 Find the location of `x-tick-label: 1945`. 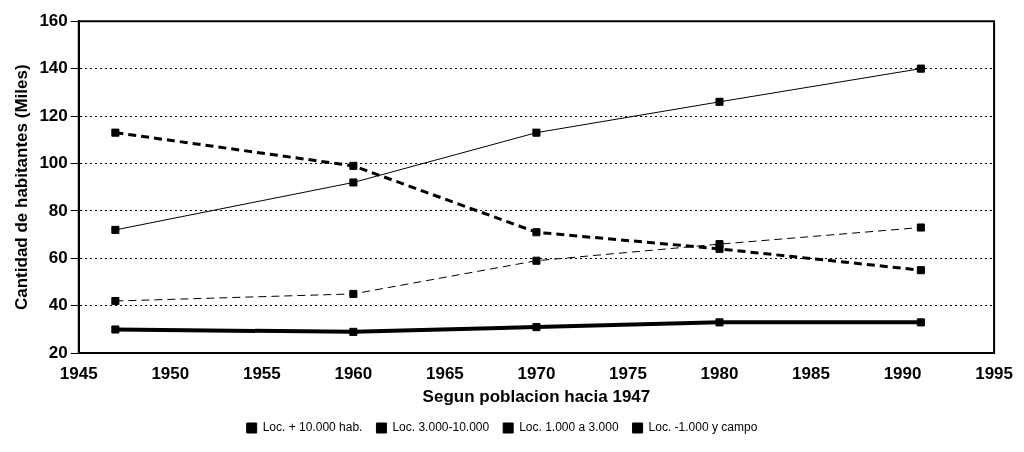

x-tick-label: 1945 is located at coordinates (78, 374).